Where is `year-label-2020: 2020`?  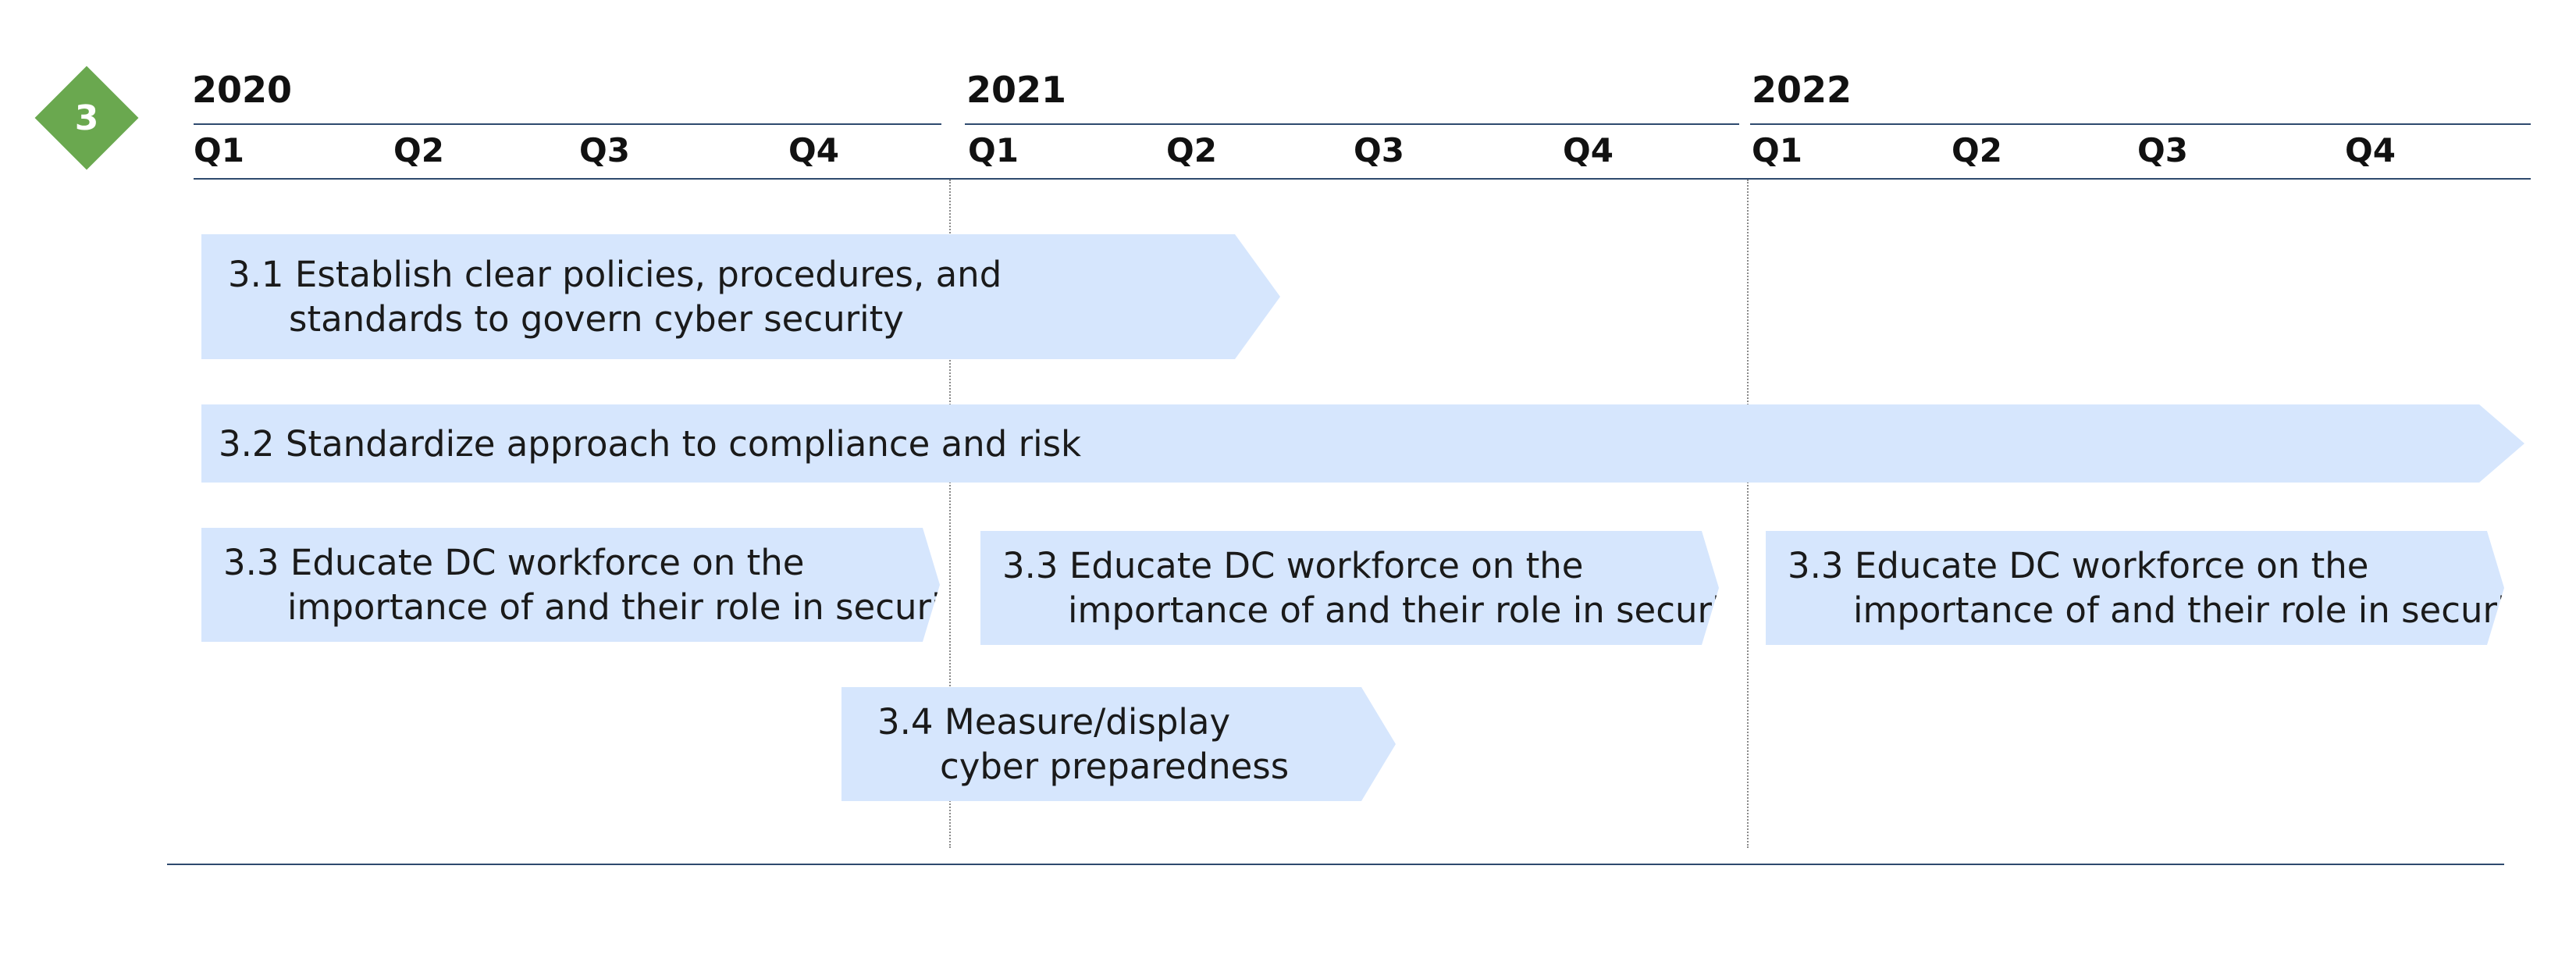
year-label-2020: 2020 is located at coordinates (242, 90).